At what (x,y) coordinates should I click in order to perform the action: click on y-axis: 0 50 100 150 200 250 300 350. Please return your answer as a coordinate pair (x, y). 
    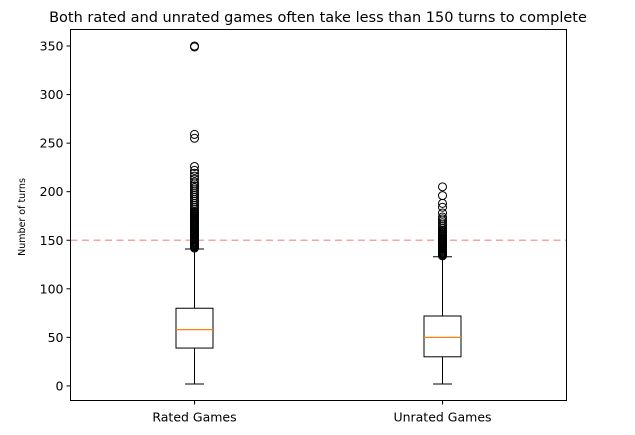
    Looking at the image, I should click on (55, 216).